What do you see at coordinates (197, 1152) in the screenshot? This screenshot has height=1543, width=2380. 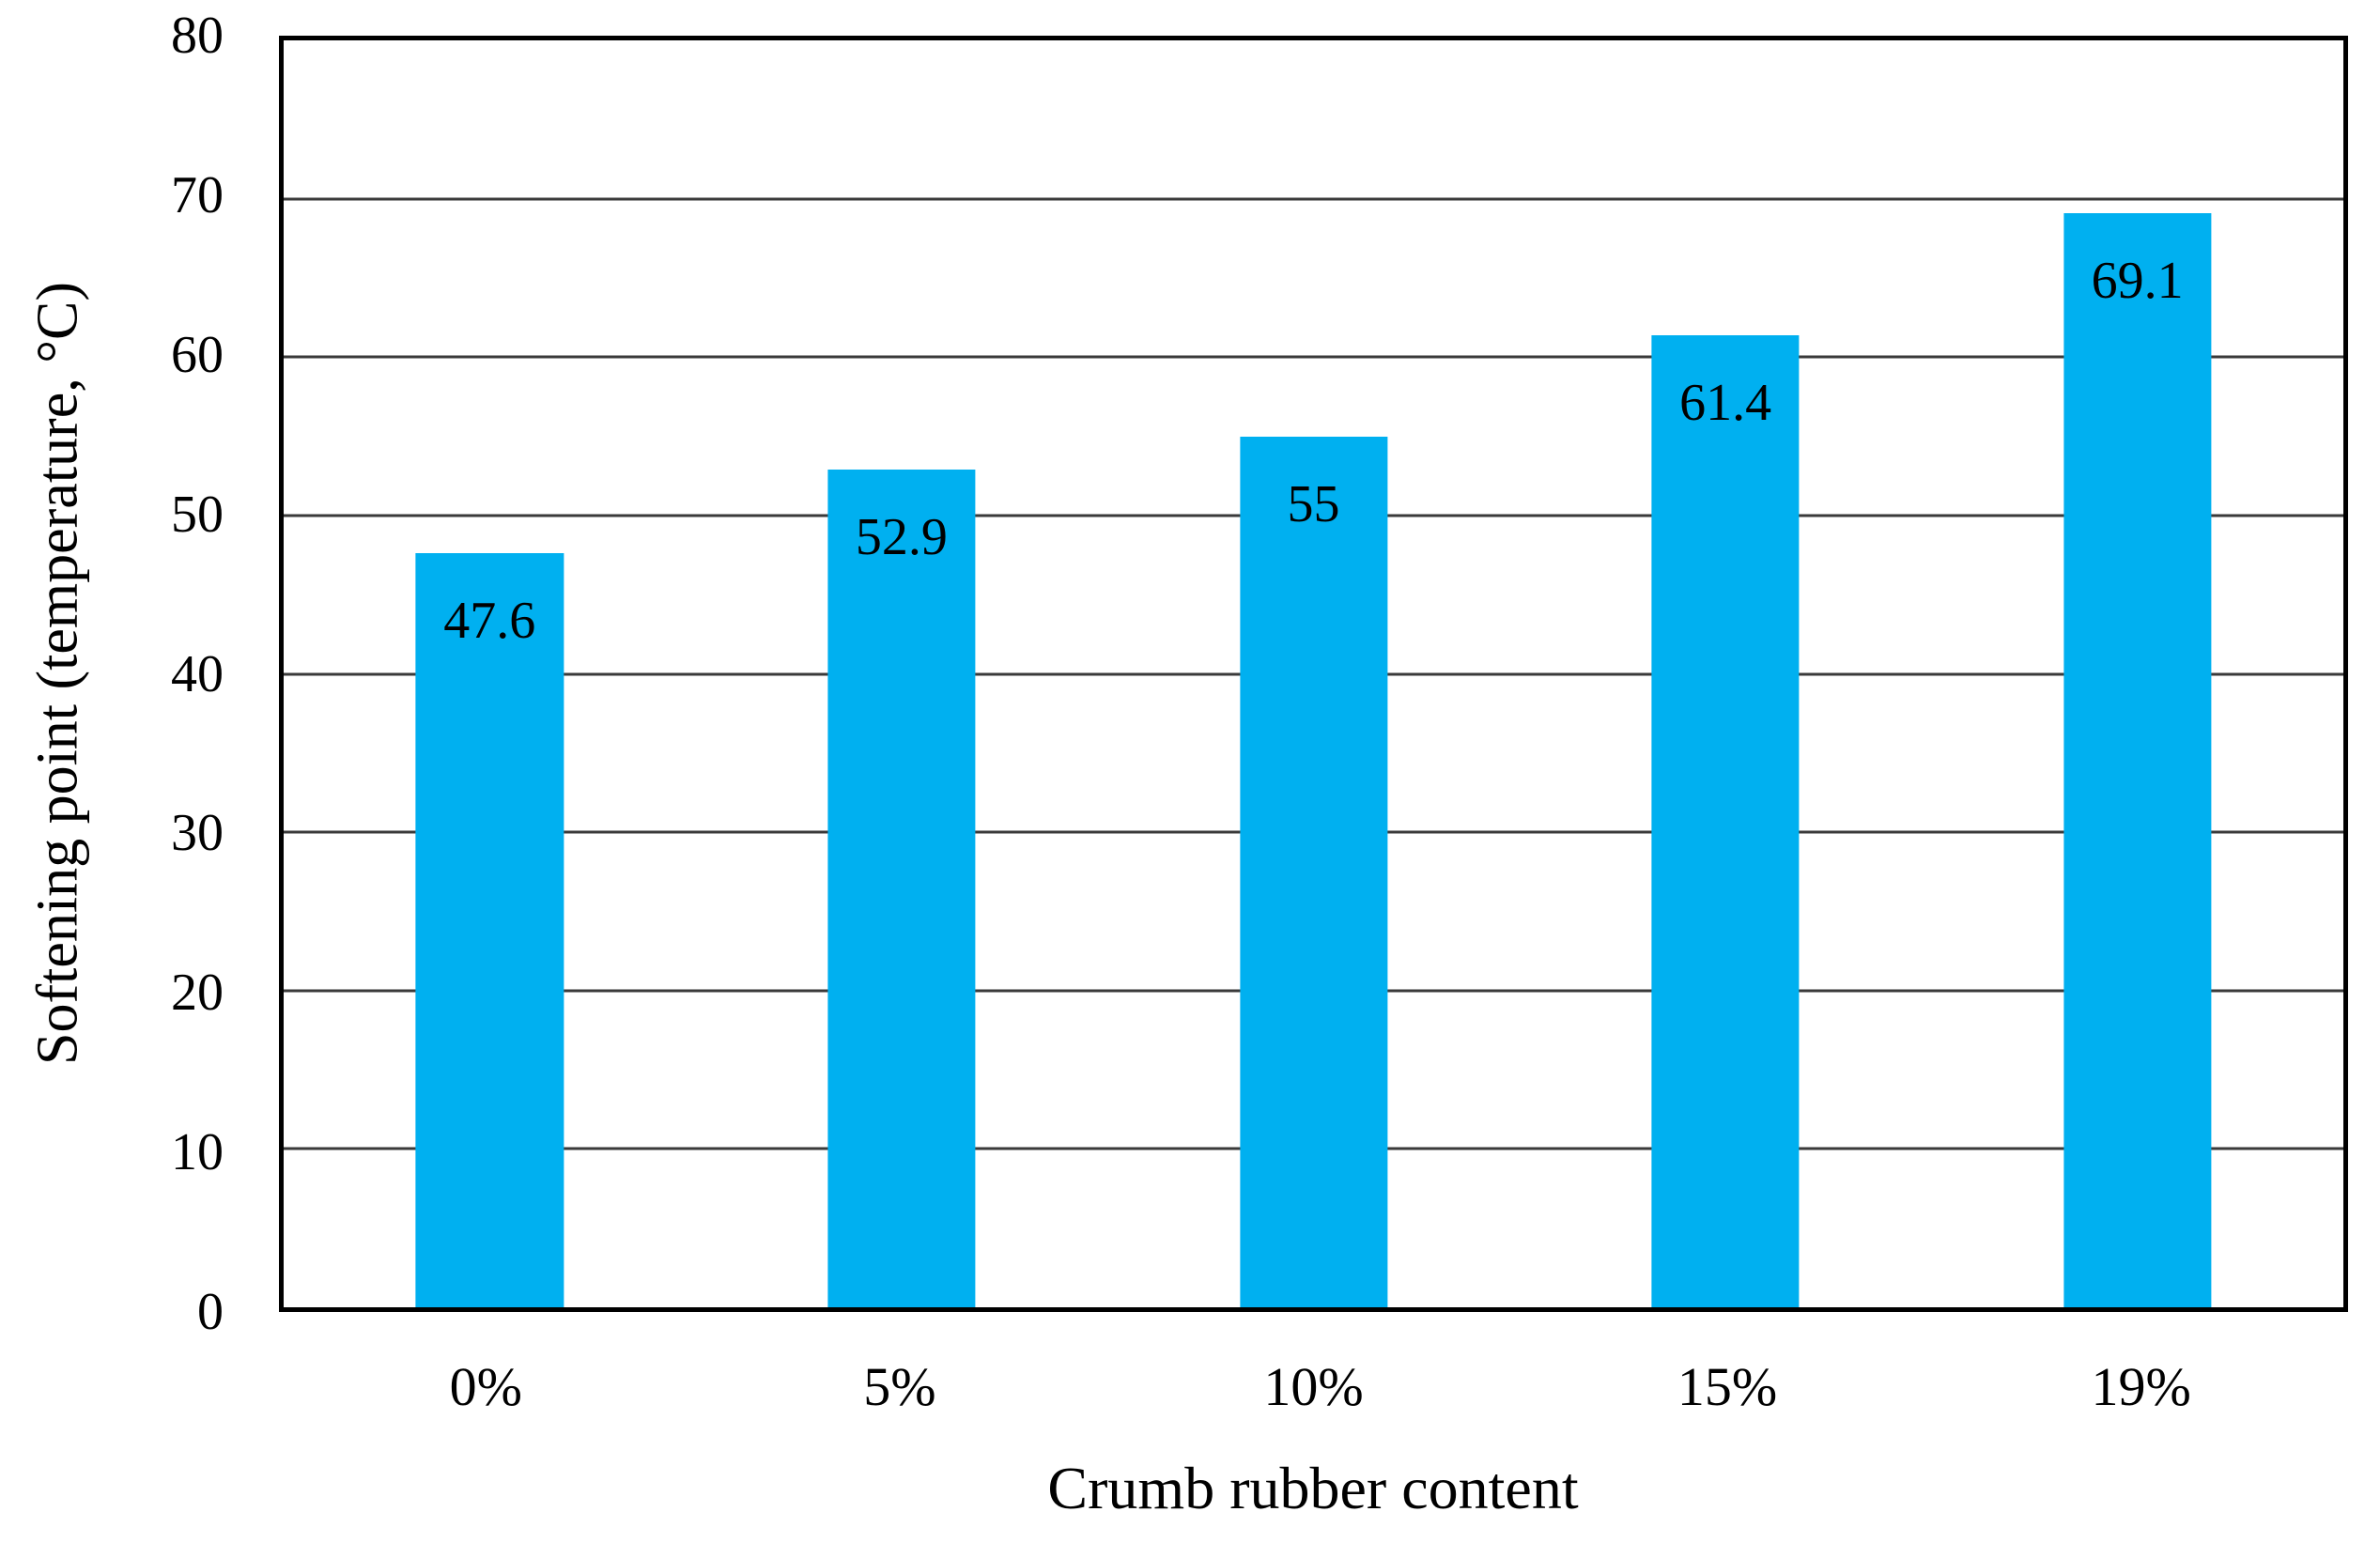 I see `y-tick-label: 10` at bounding box center [197, 1152].